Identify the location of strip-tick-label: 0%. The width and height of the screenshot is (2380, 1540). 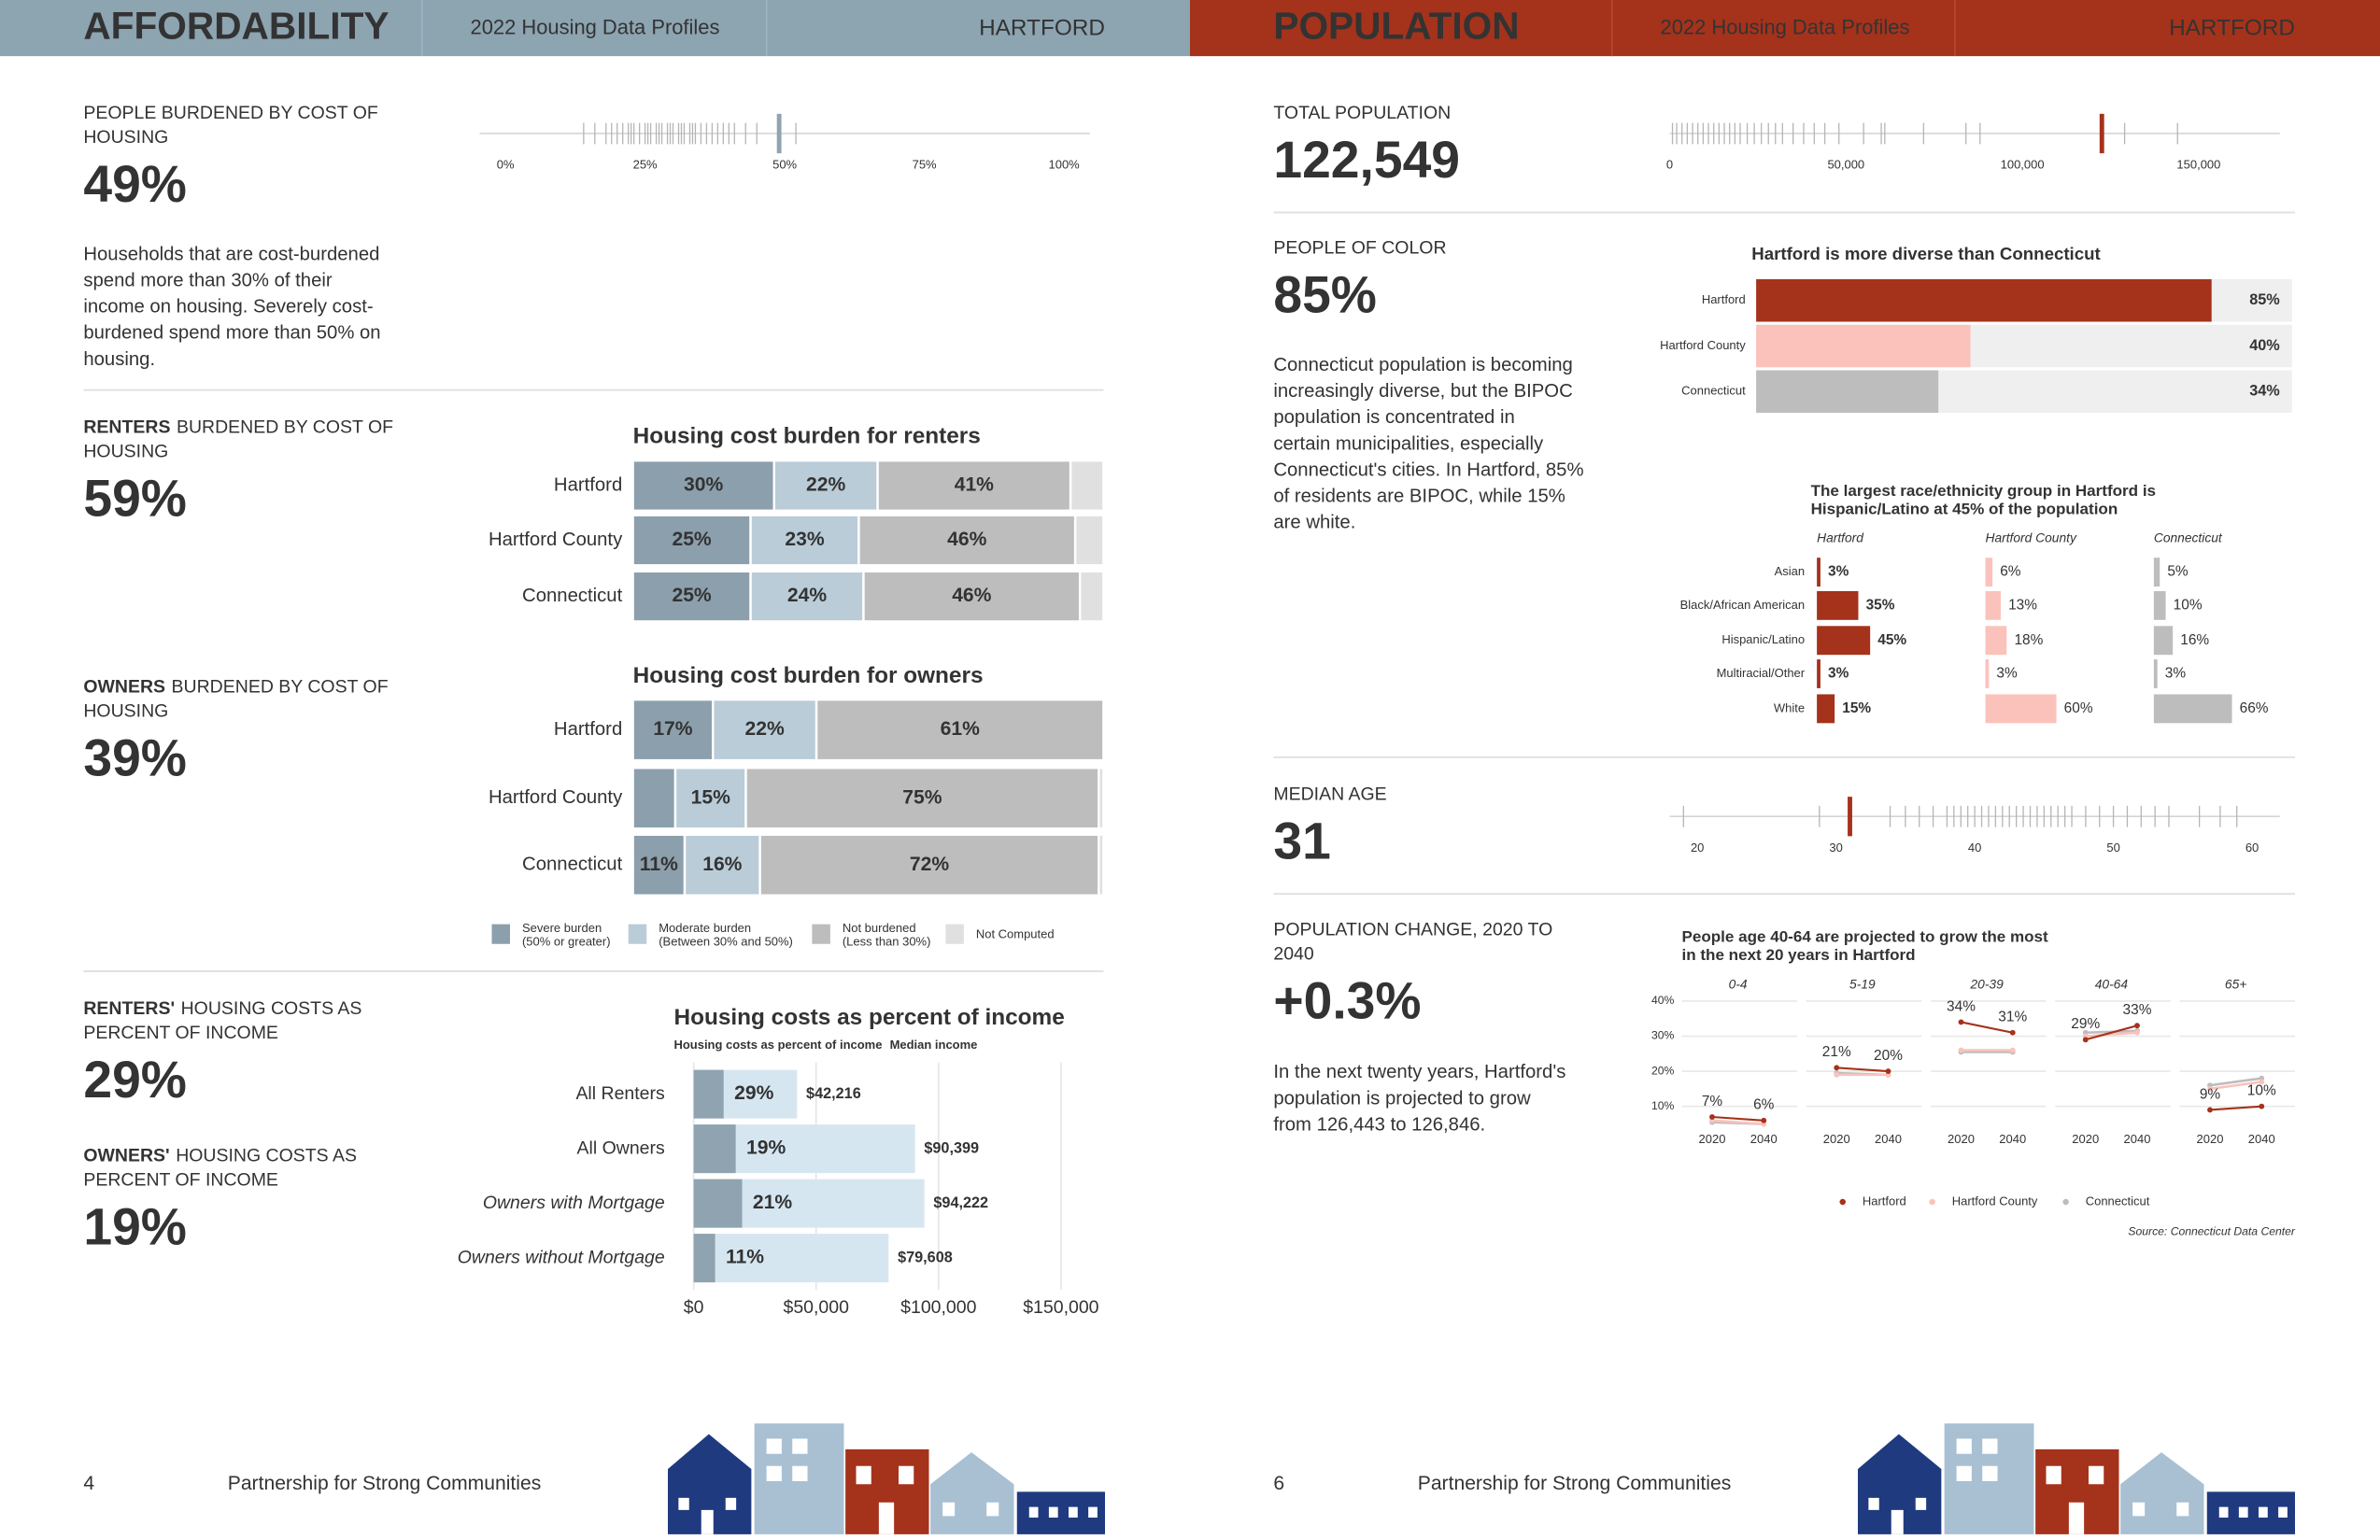
(506, 165).